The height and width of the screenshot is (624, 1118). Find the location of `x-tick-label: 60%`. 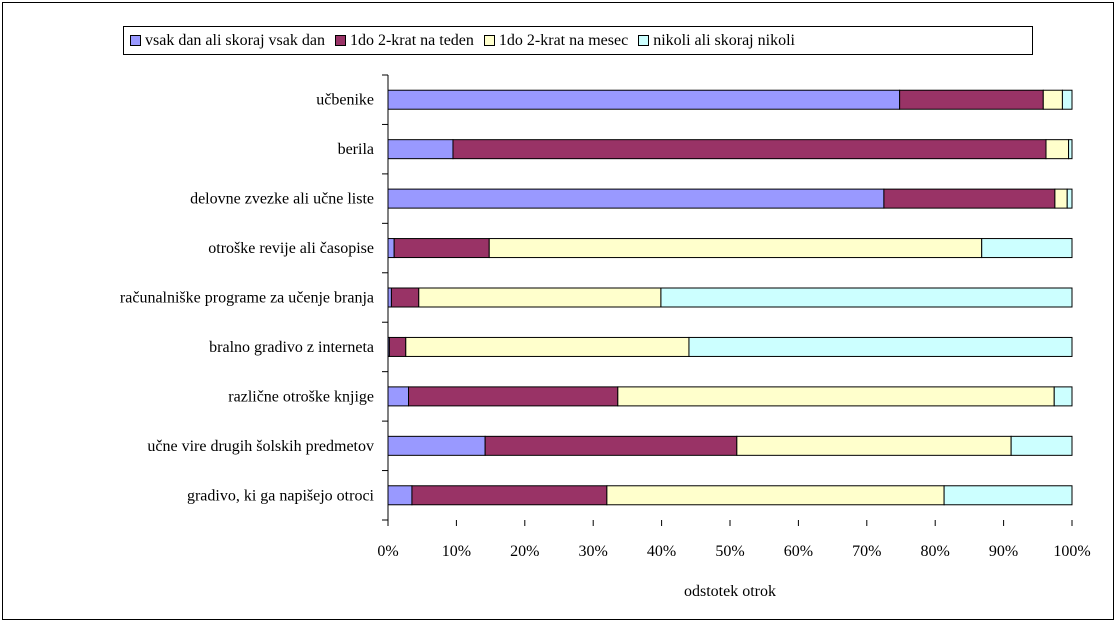

x-tick-label: 60% is located at coordinates (798, 551).